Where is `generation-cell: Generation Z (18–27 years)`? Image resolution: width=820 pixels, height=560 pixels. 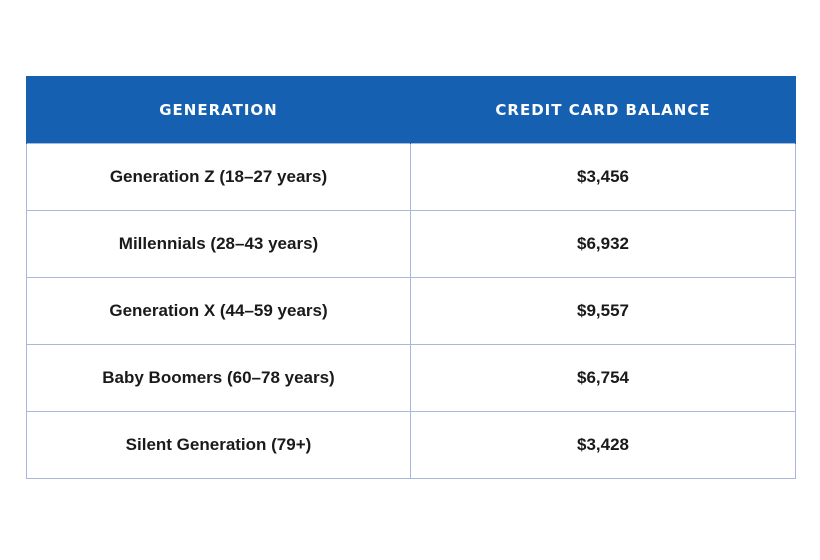
generation-cell: Generation Z (18–27 years) is located at coordinates (218, 177).